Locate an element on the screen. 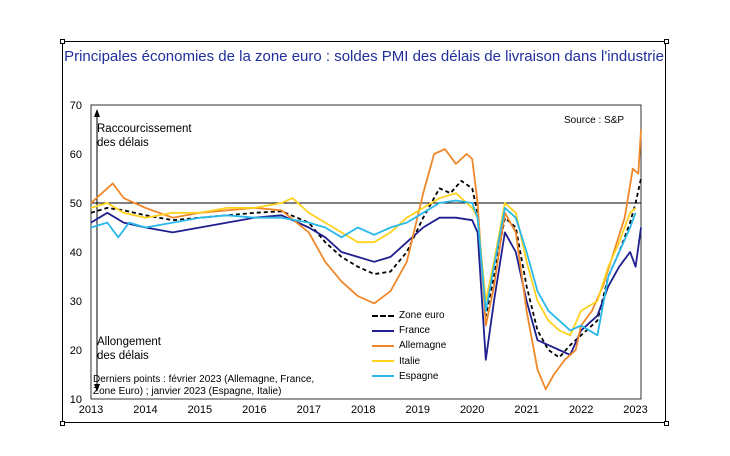  x-tick-label: 2014 is located at coordinates (145, 410).